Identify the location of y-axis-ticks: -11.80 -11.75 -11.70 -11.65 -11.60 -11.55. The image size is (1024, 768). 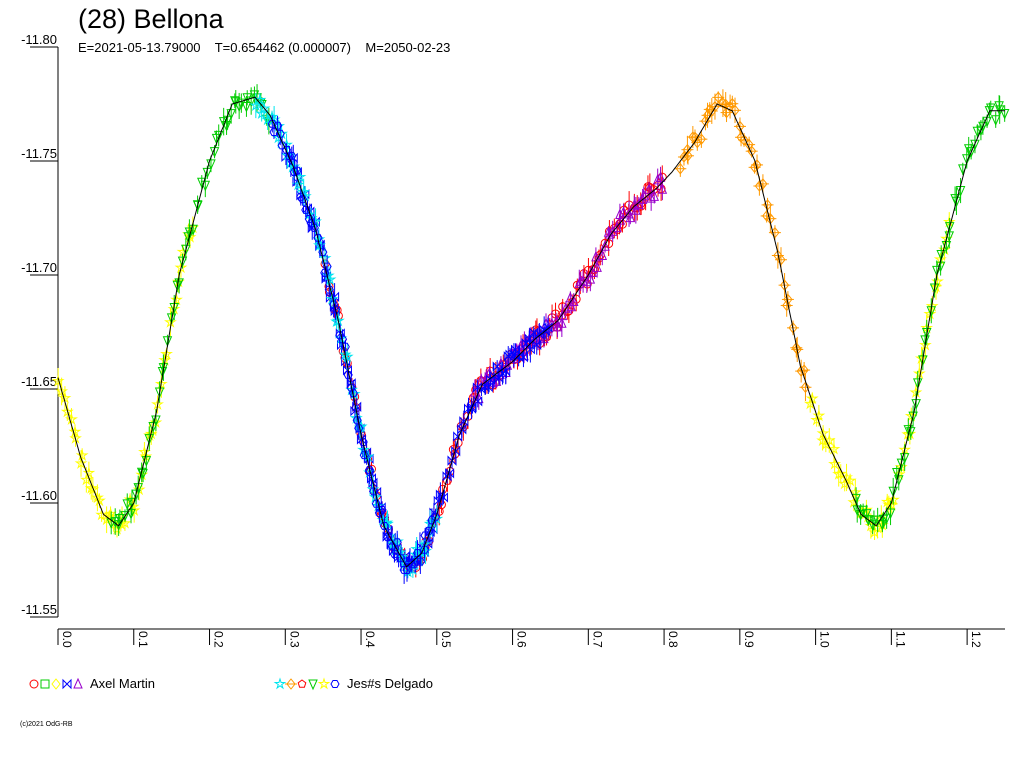
(39, 325).